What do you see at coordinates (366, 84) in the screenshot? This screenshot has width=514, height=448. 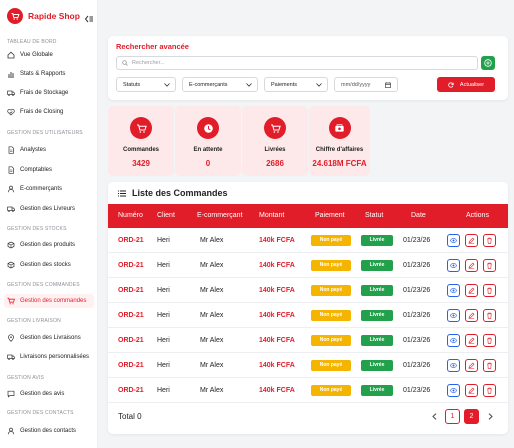 I see `date-input: mm/dd/yyyy` at bounding box center [366, 84].